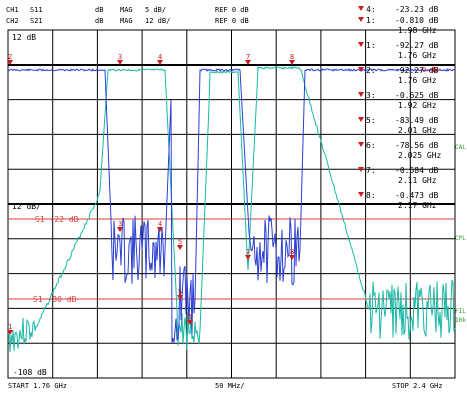  Describe the element at coordinates (36, 21) in the screenshot. I see `ch2-param: S21` at that location.